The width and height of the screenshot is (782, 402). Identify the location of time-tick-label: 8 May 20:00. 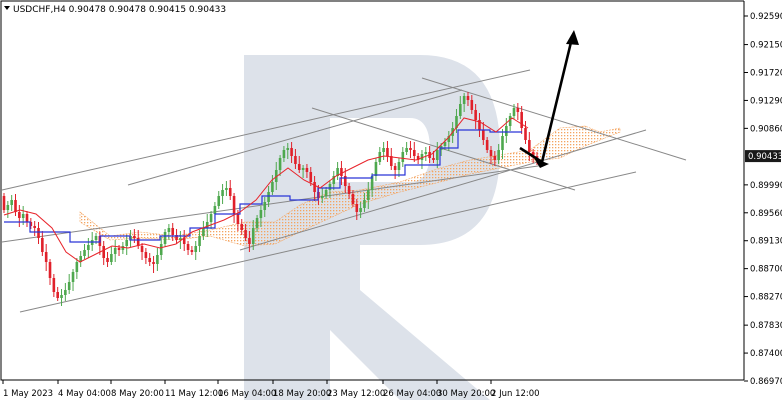
(137, 394).